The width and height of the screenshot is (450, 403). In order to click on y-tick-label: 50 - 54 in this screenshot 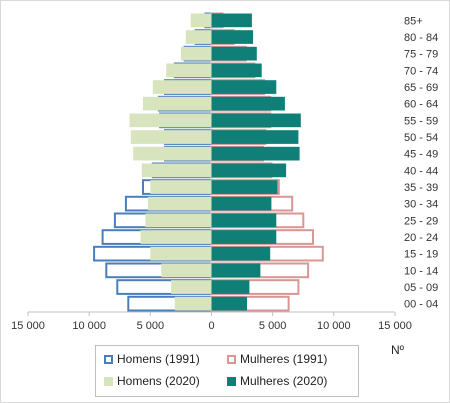, I will do `click(421, 138)`.